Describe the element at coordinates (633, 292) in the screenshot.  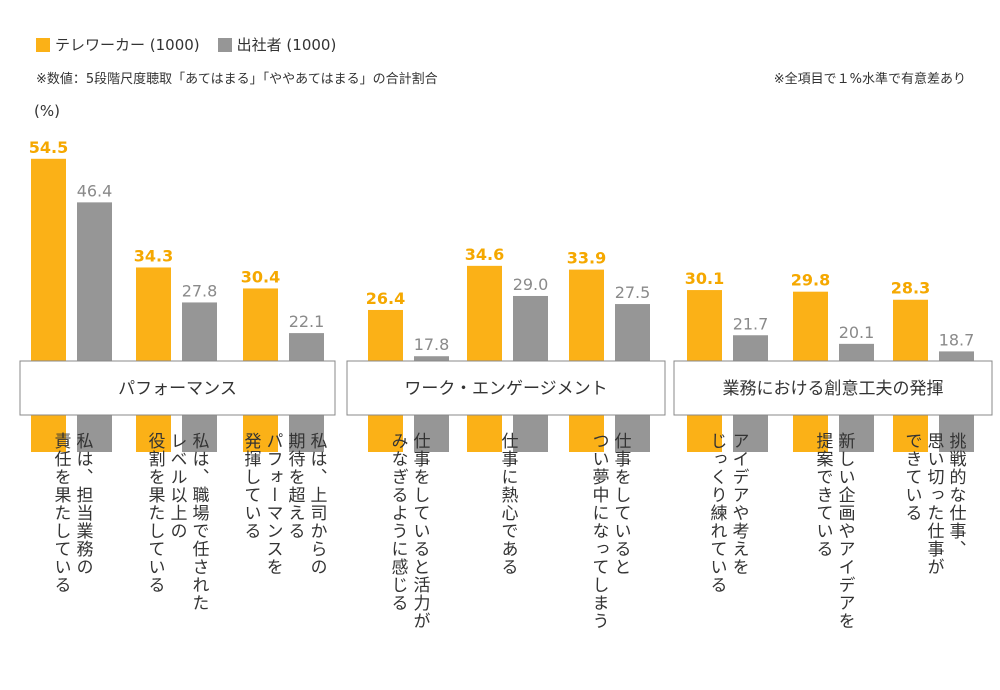
I see `value-label-office-6: 27.5` at that location.